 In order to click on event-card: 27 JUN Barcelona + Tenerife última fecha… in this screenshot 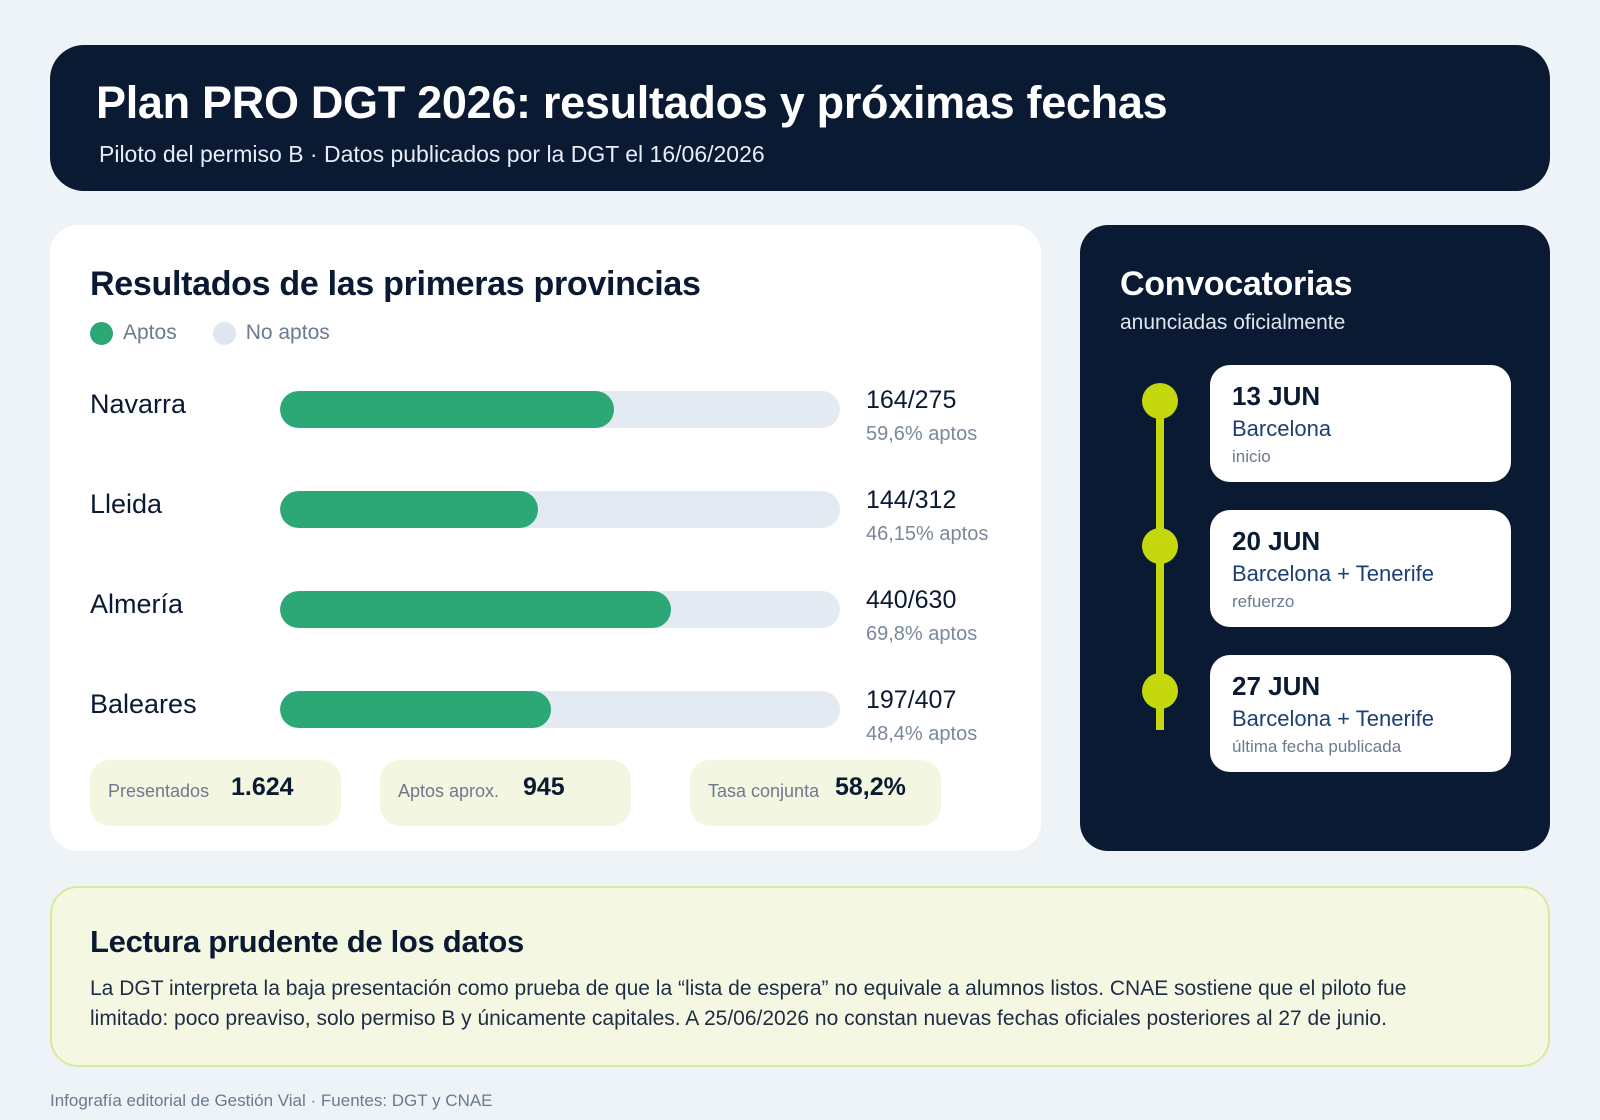, I will do `click(1360, 713)`.